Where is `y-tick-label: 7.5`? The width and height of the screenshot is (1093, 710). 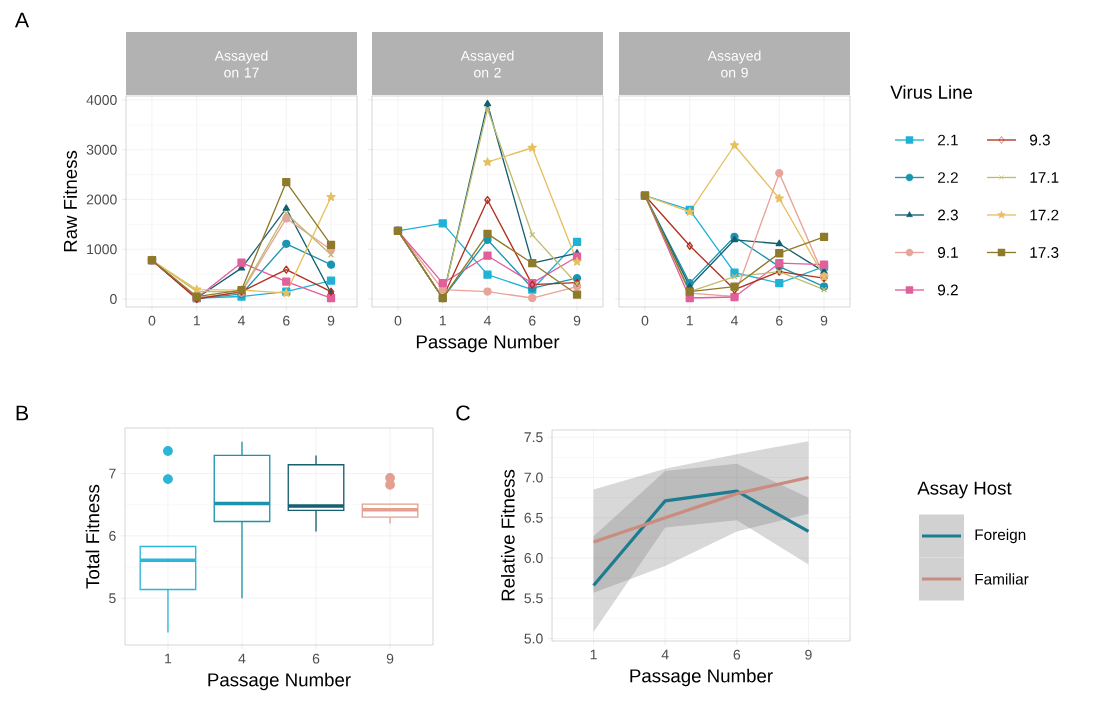 y-tick-label: 7.5 is located at coordinates (533, 437).